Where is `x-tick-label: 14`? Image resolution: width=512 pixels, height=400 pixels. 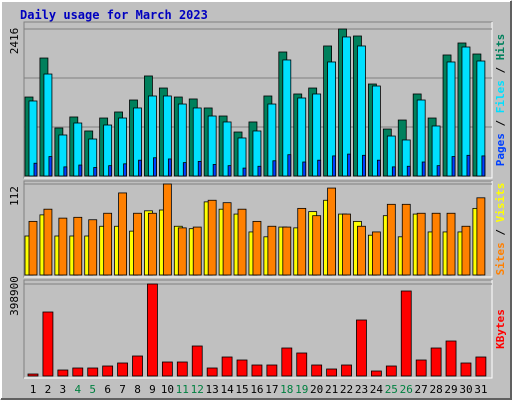
x-tick-label: 14 is located at coordinates (227, 389).